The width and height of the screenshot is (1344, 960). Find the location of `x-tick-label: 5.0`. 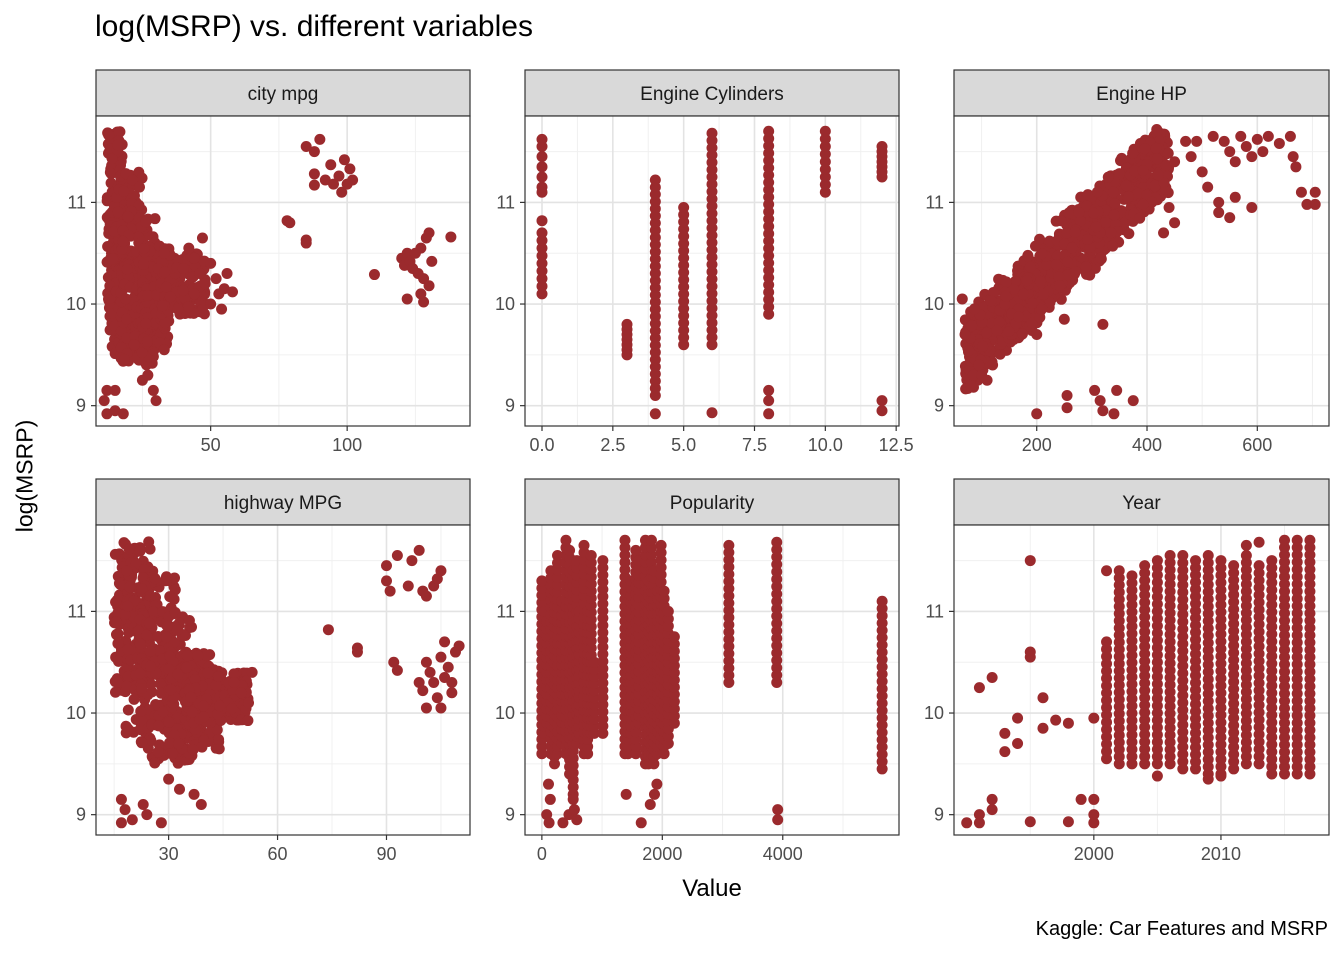

x-tick-label: 5.0 is located at coordinates (683, 445).